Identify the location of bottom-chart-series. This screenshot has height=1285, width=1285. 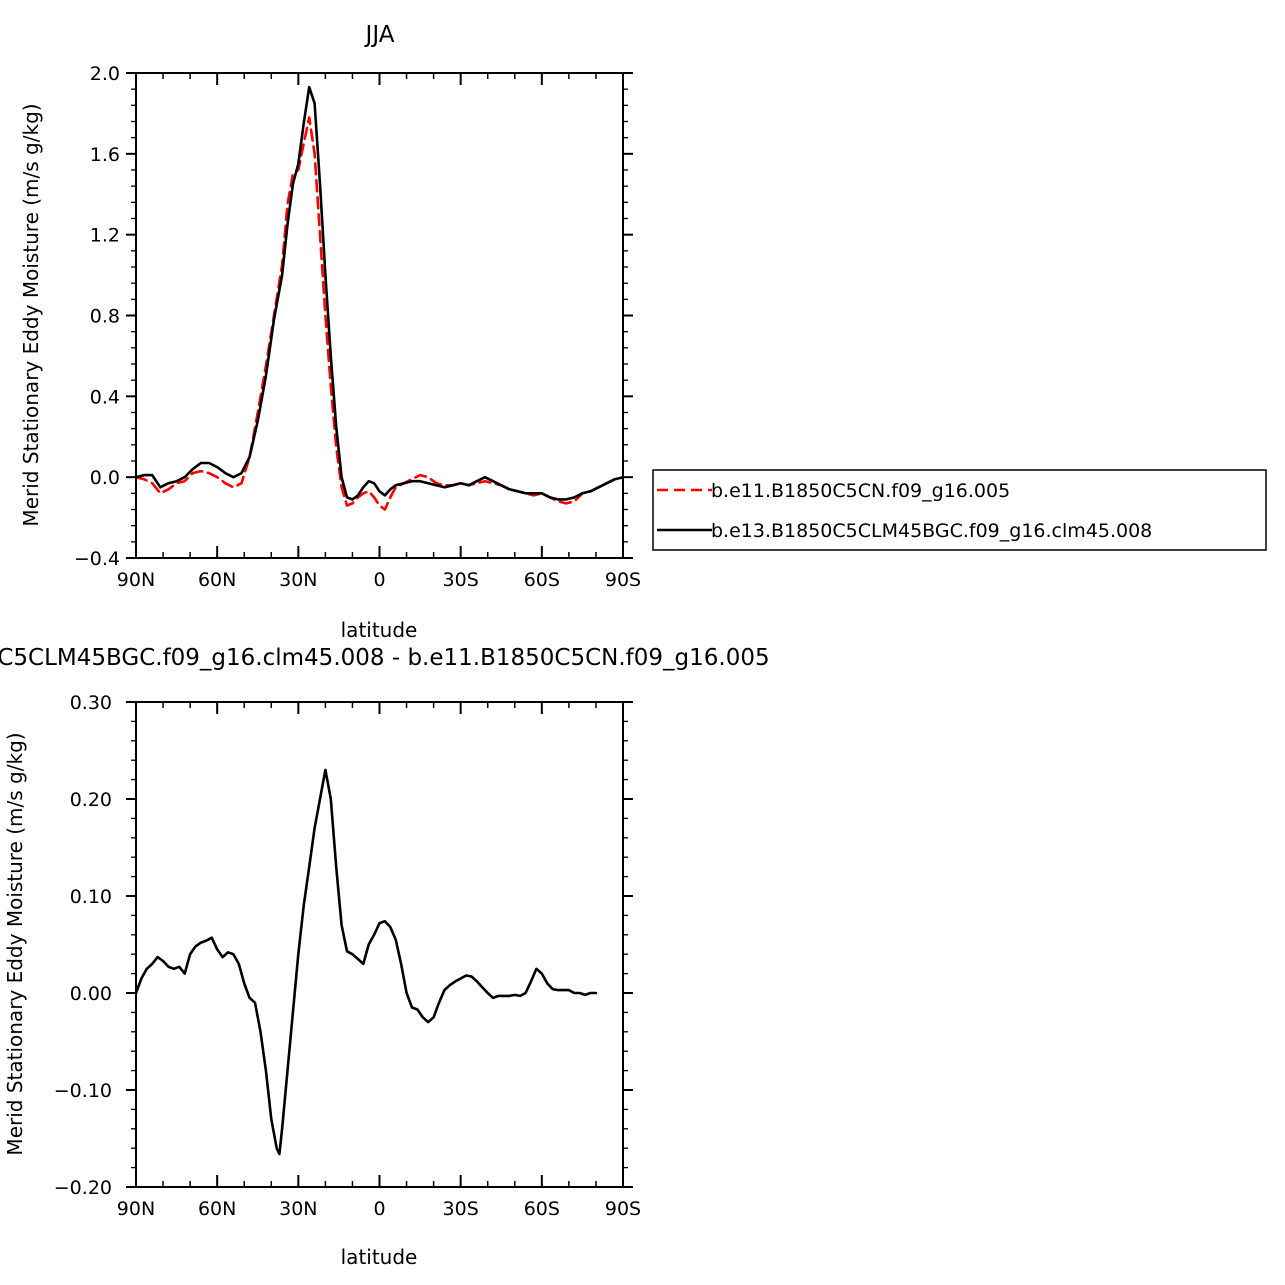
(366, 962).